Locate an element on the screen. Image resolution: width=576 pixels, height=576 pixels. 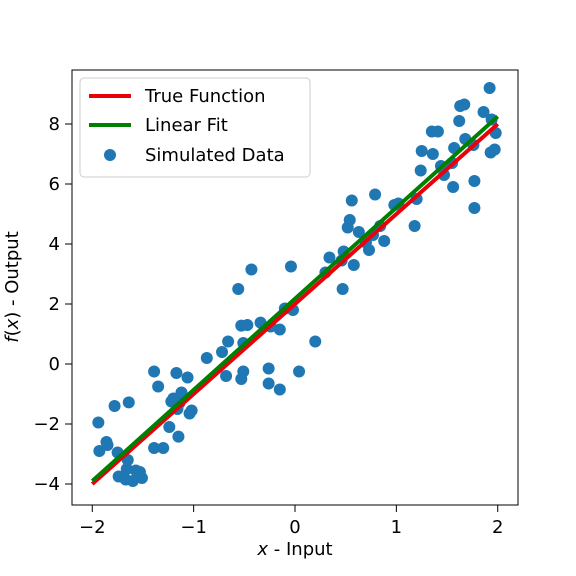
y-tick-label: 0 is located at coordinates (54, 364).